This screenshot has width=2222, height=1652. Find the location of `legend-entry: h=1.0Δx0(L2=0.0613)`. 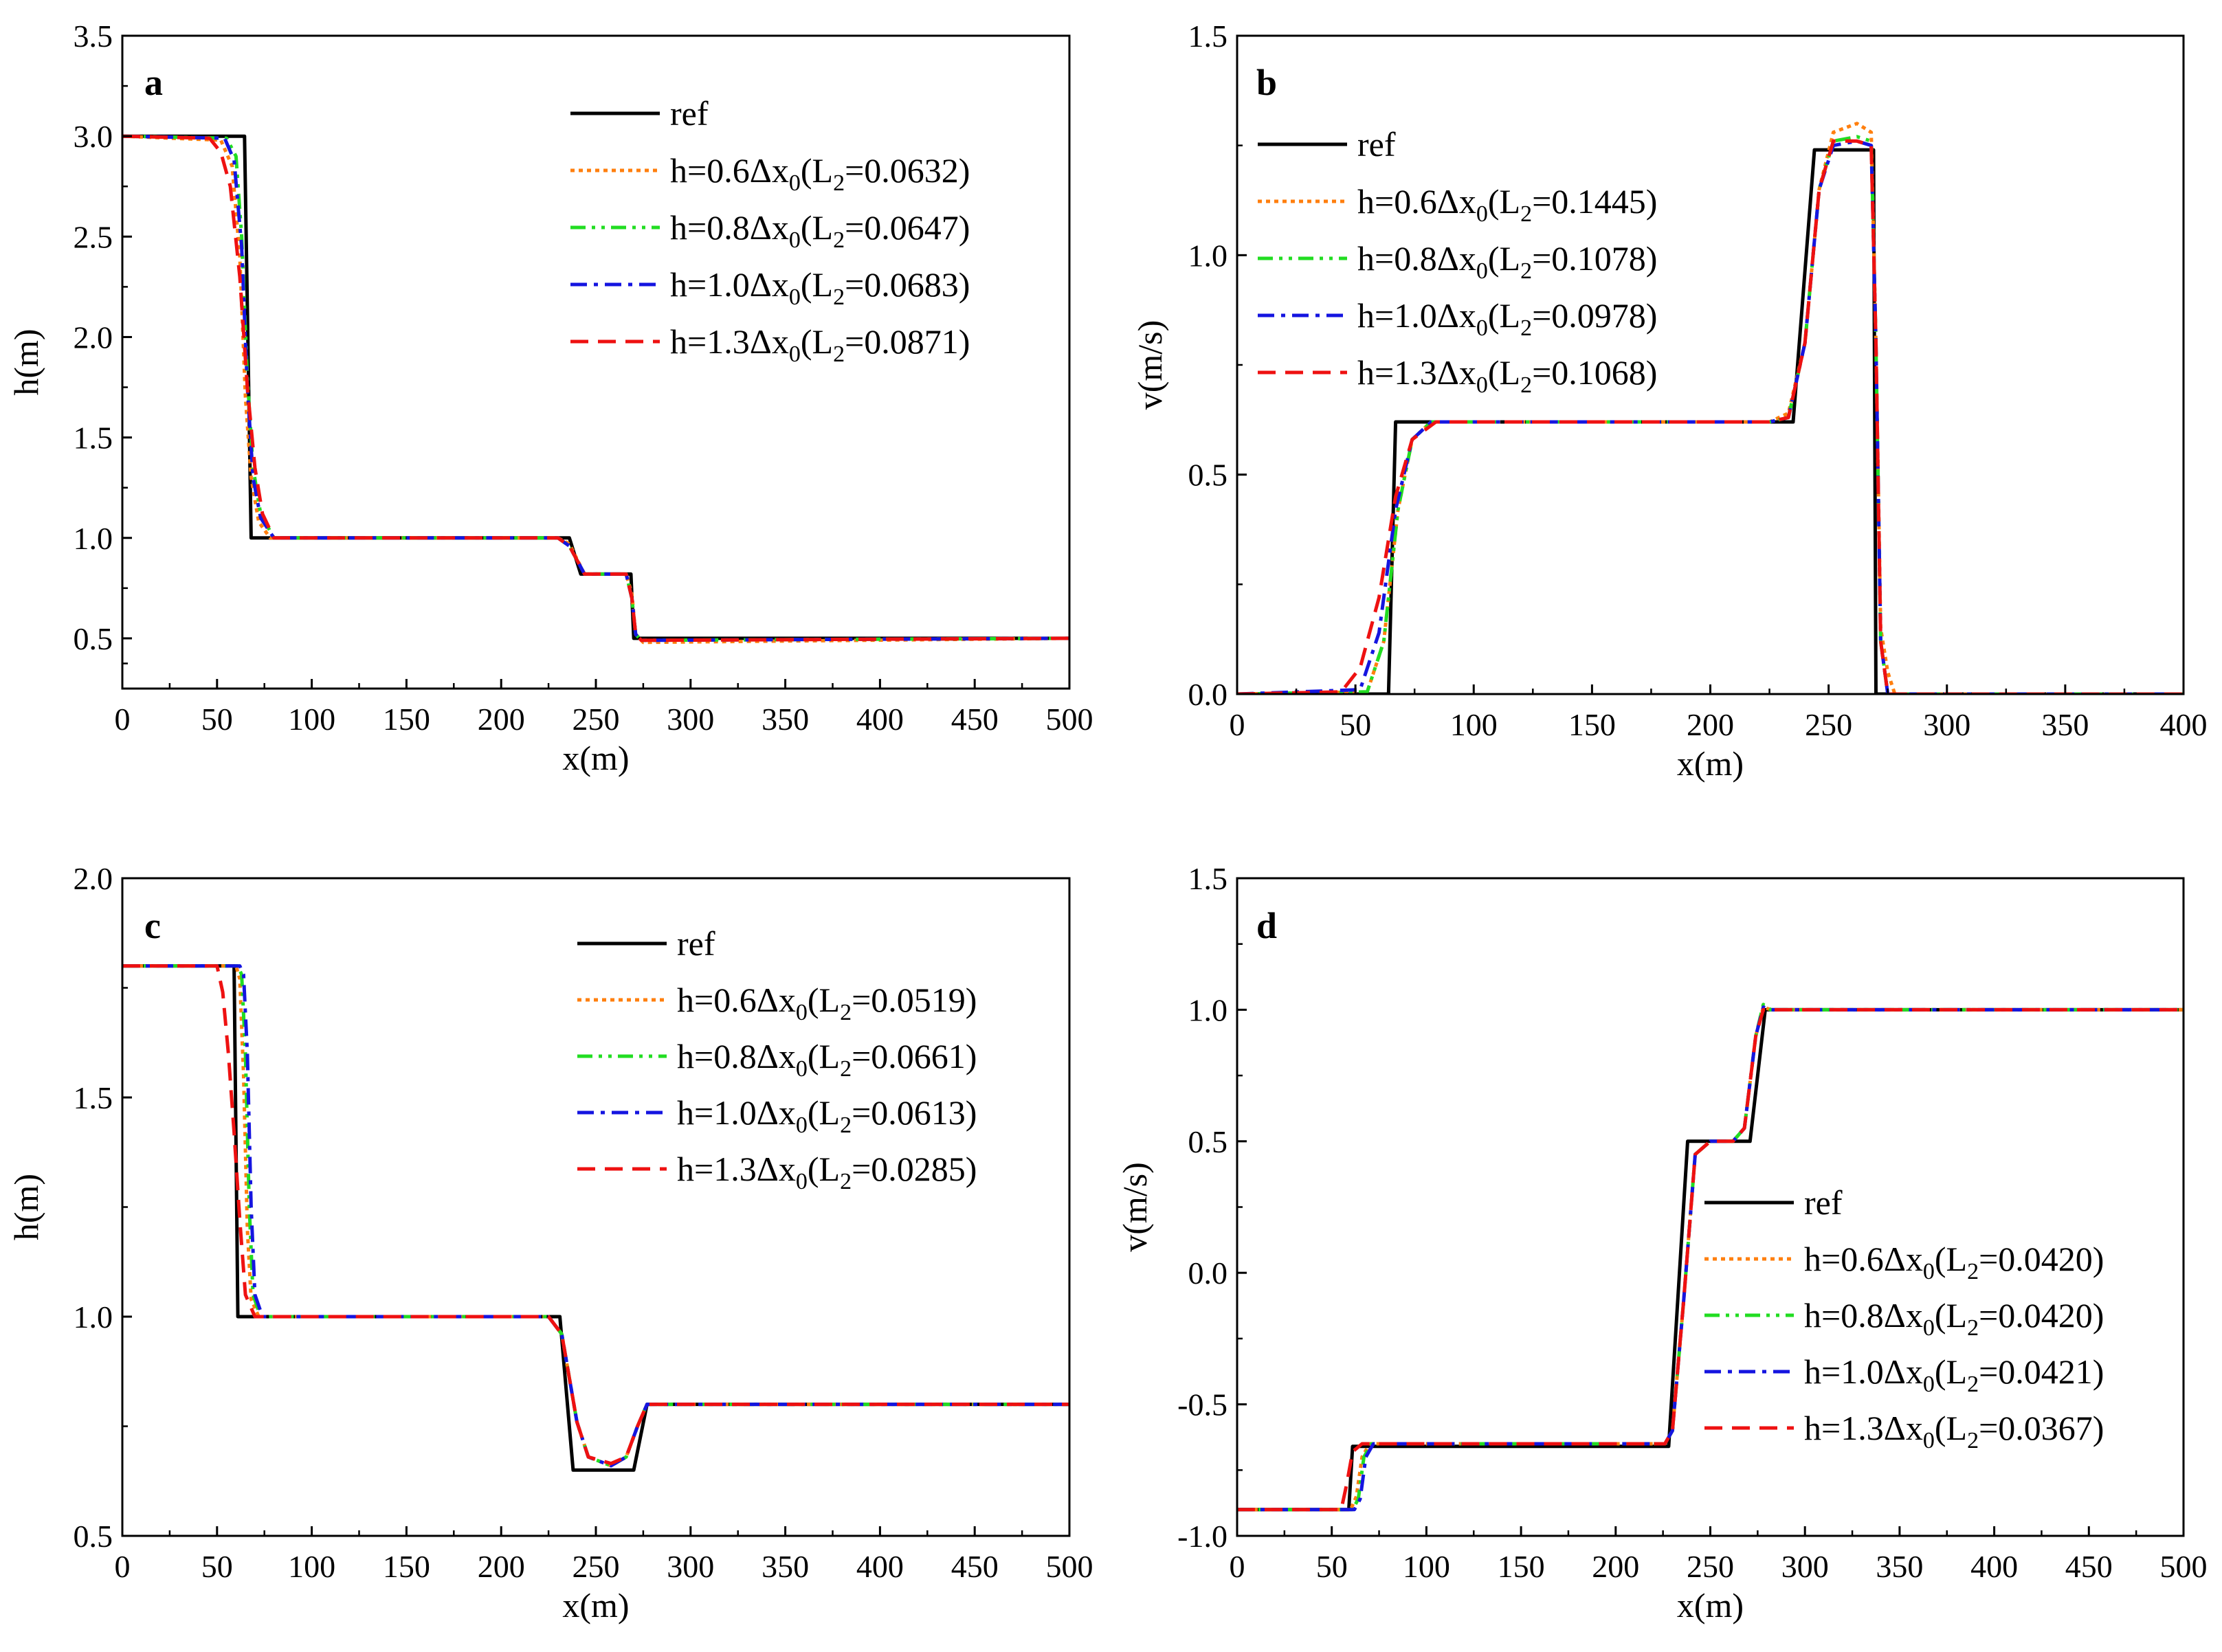

legend-entry: h=1.0Δx0(L2=0.0613) is located at coordinates (827, 1115).